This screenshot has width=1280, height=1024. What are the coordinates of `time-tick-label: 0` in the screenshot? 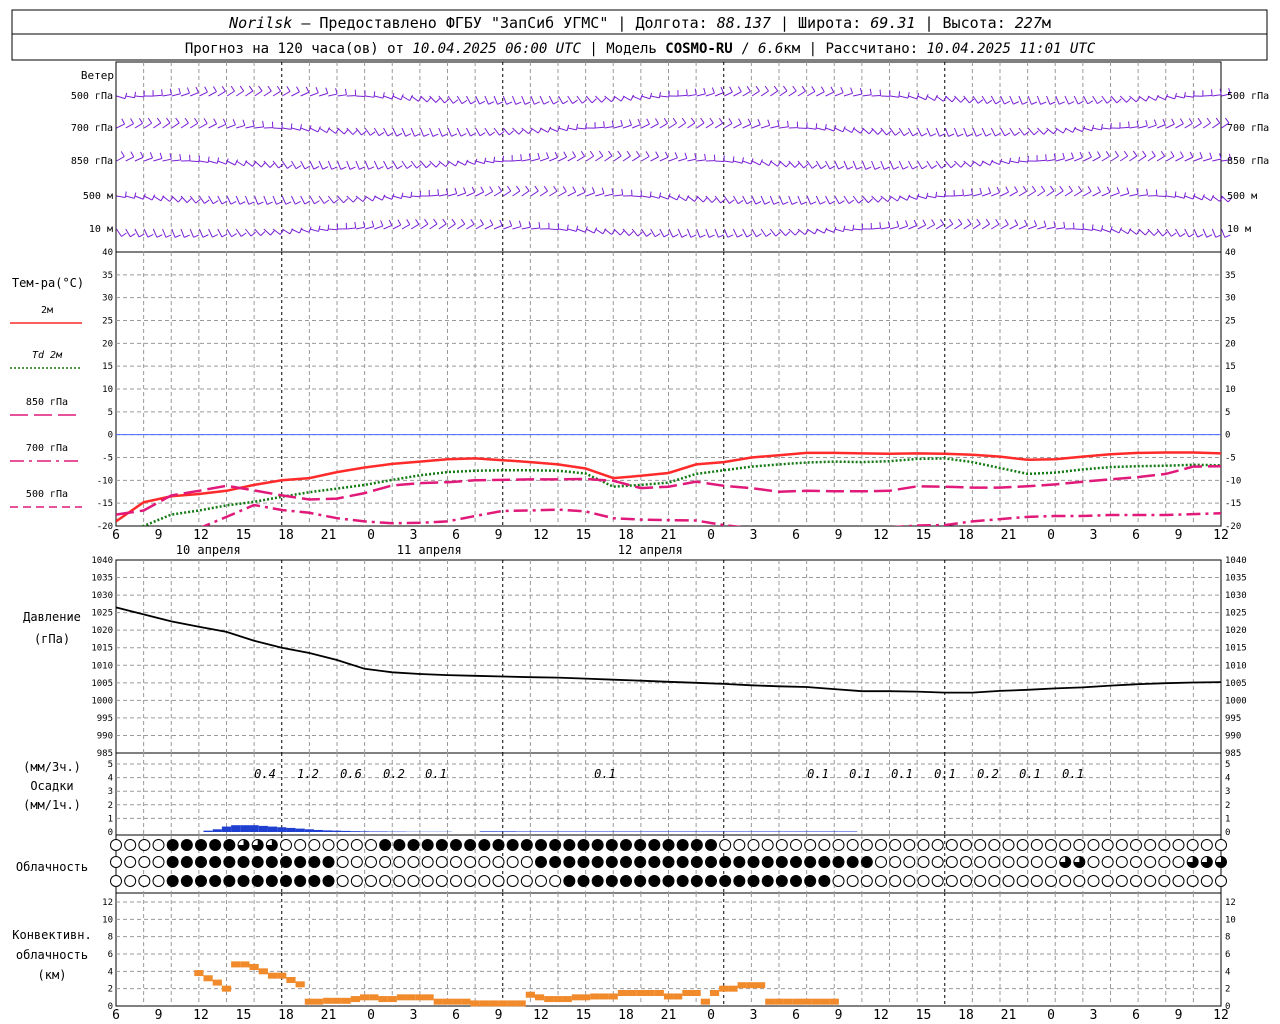 It's located at (1051, 1015).